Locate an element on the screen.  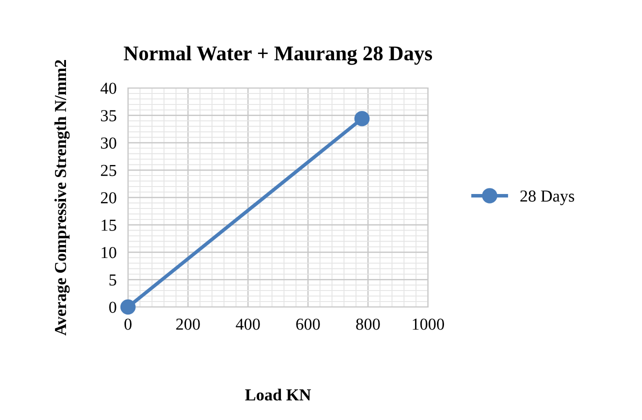
y-tick-label: 25 is located at coordinates (108, 170).